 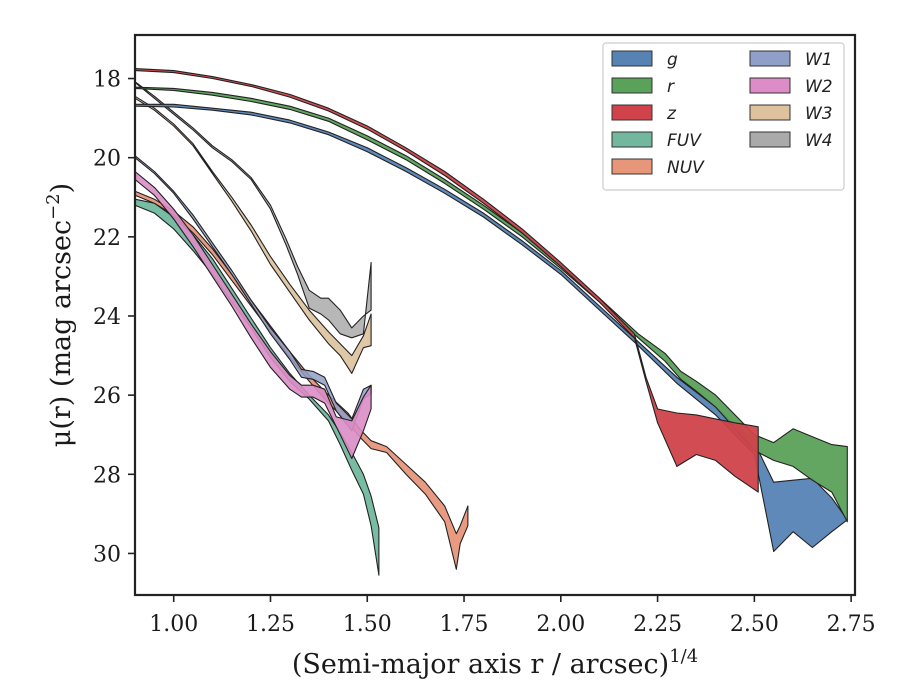 I want to click on legend-label-w1: W1, so click(x=819, y=60).